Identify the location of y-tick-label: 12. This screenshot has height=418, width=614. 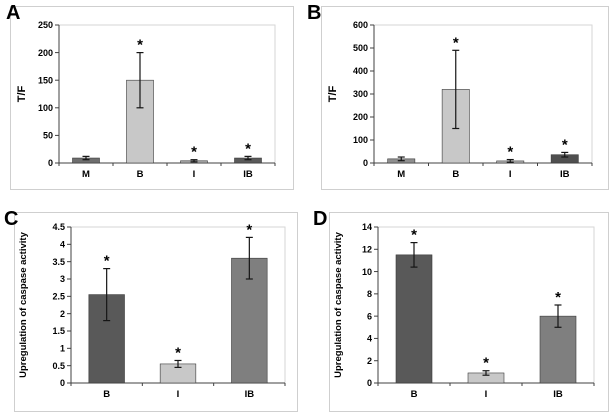
(367, 249).